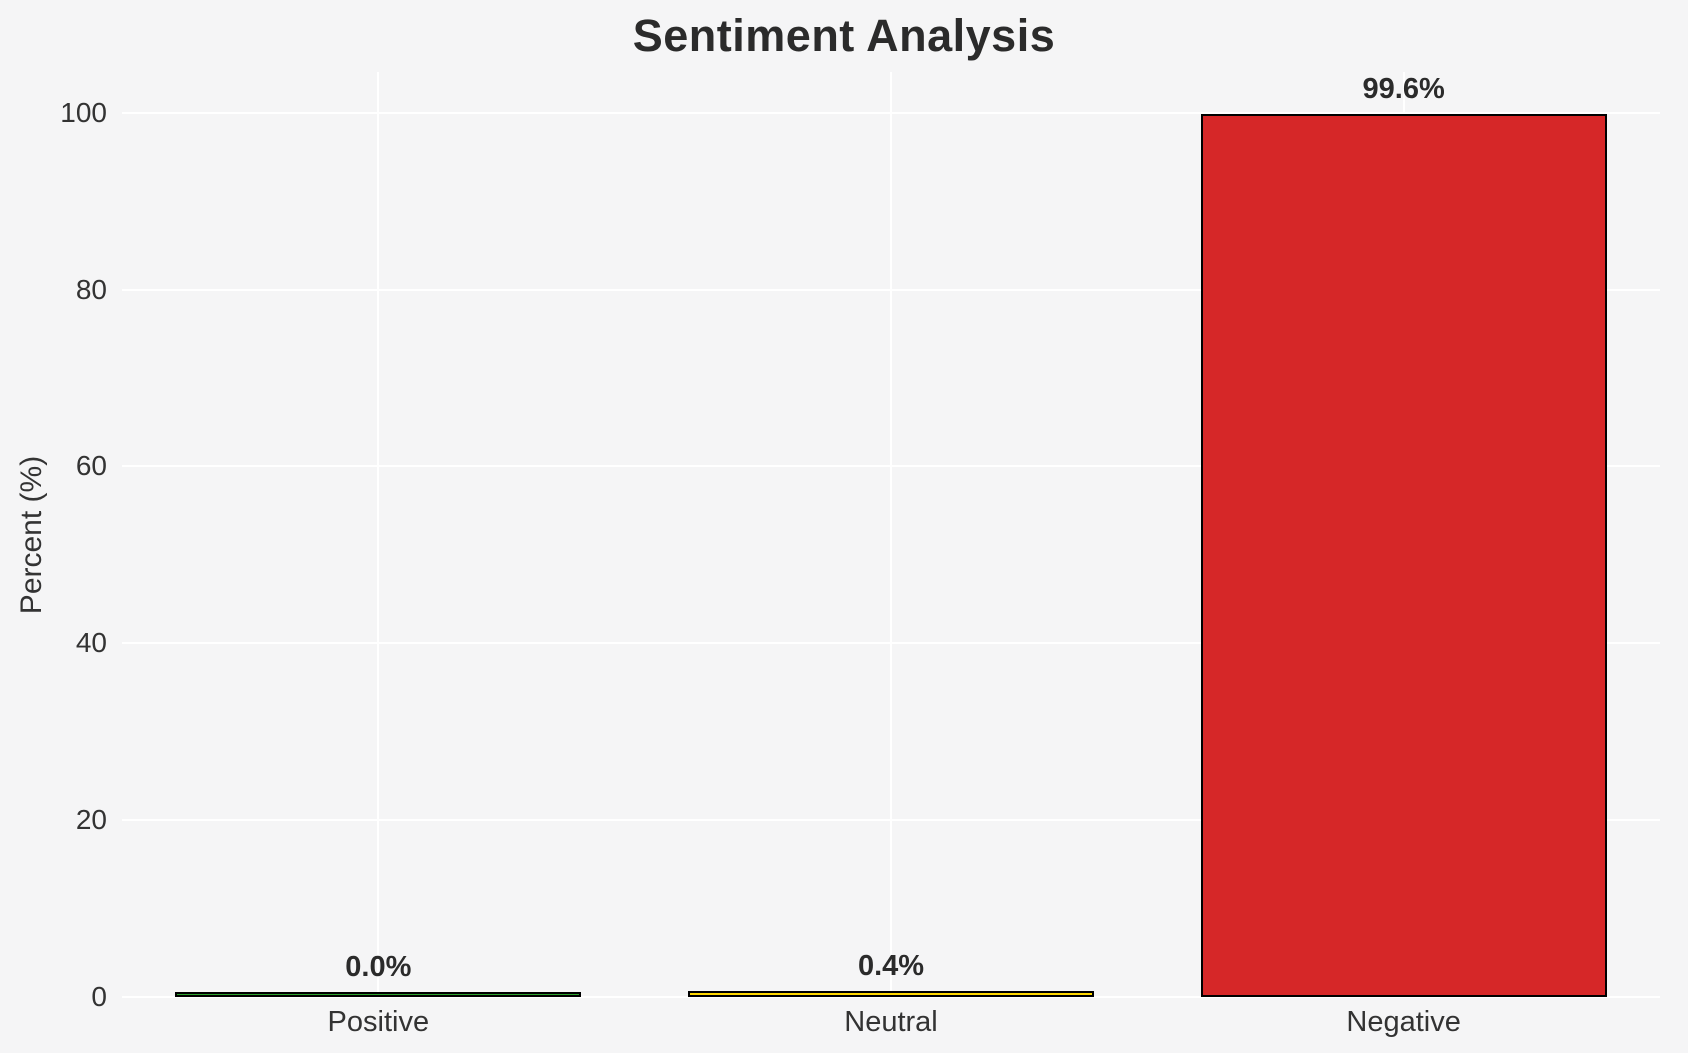 Image resolution: width=1688 pixels, height=1053 pixels. I want to click on bar-neutral, so click(890, 993).